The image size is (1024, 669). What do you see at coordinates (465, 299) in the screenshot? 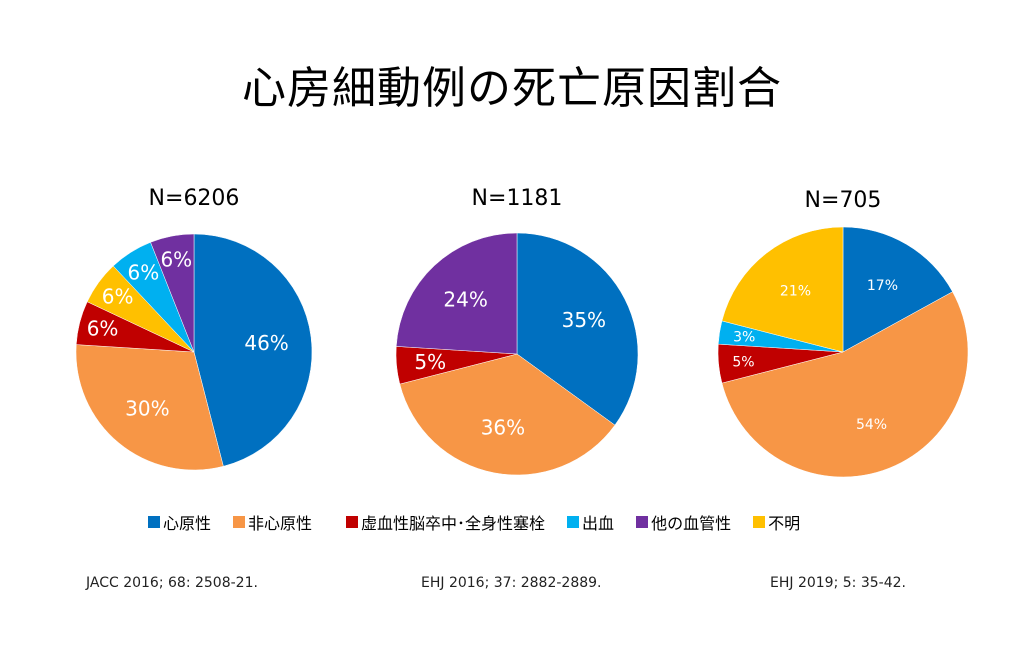
I see `pie-data-label: 24%` at bounding box center [465, 299].